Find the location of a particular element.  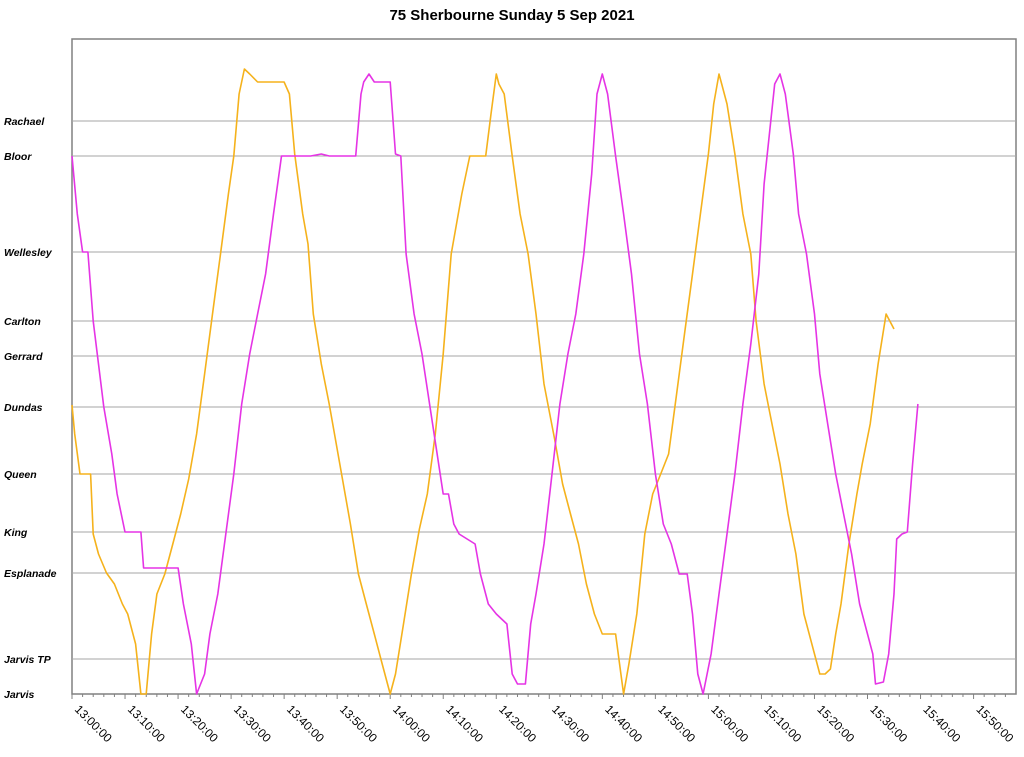

x-tick-label: 14:50:00 is located at coordinates (676, 723).